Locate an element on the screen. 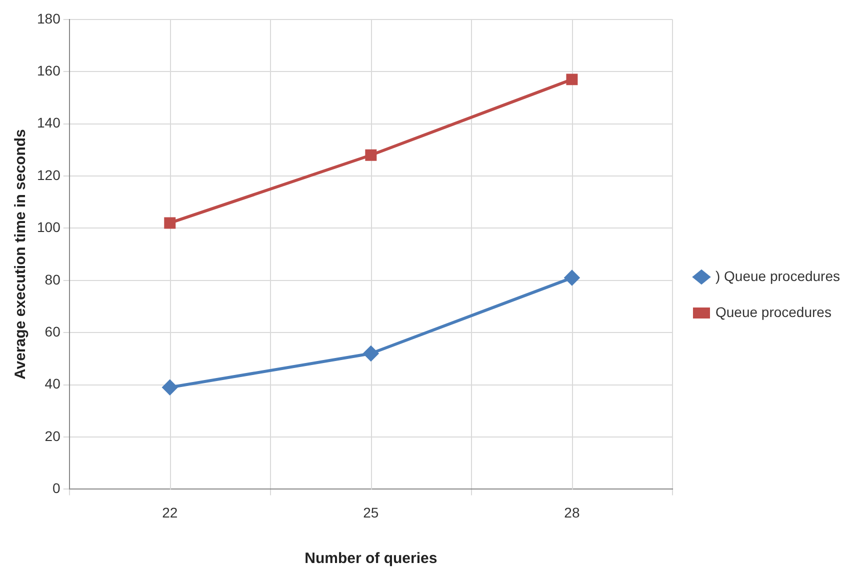 The height and width of the screenshot is (580, 858). y-tick-label: 140 is located at coordinates (49, 122).